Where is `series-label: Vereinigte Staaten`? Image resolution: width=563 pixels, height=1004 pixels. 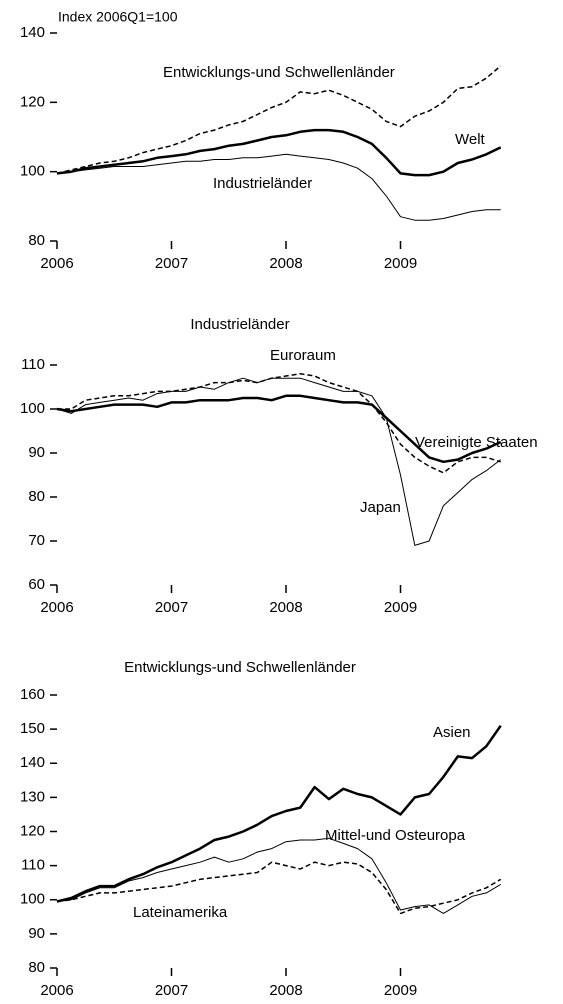 series-label: Vereinigte Staaten is located at coordinates (476, 442).